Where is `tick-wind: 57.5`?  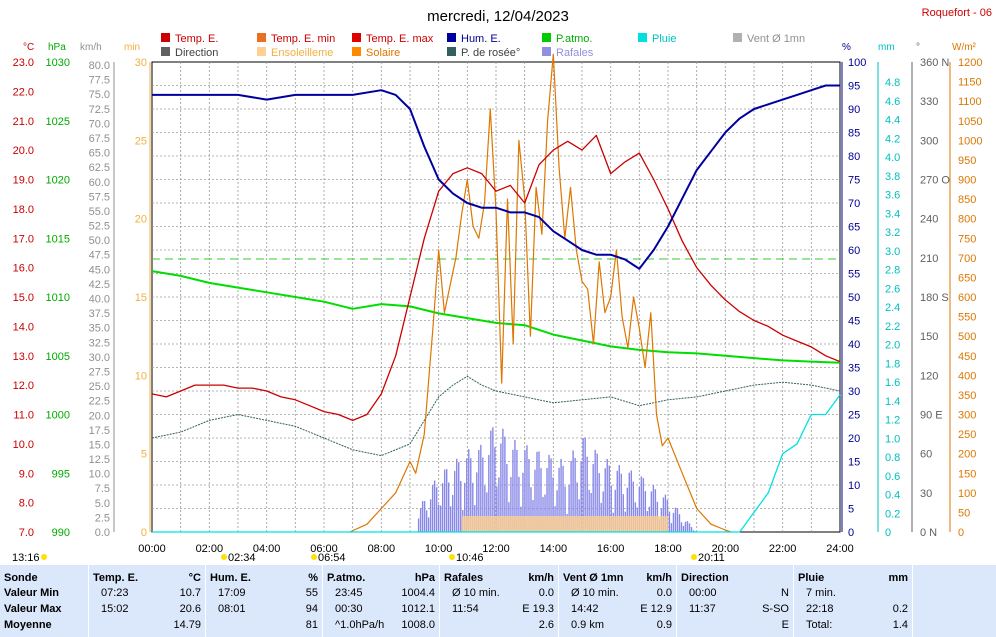 tick-wind: 57.5 is located at coordinates (99, 197).